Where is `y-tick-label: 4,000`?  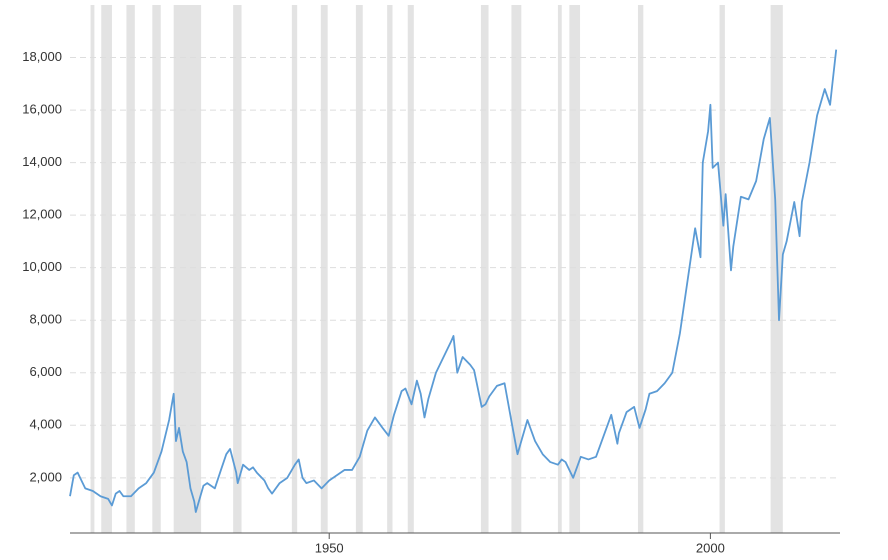 y-tick-label: 4,000 is located at coordinates (45, 424).